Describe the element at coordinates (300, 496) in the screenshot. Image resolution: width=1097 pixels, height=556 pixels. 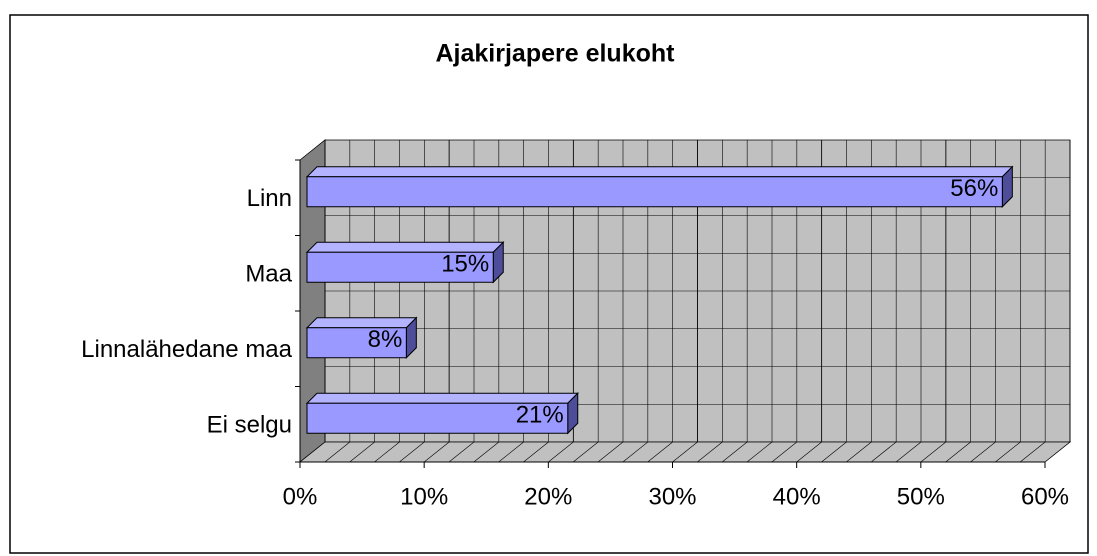
I see `x-tick-label: 0%` at that location.